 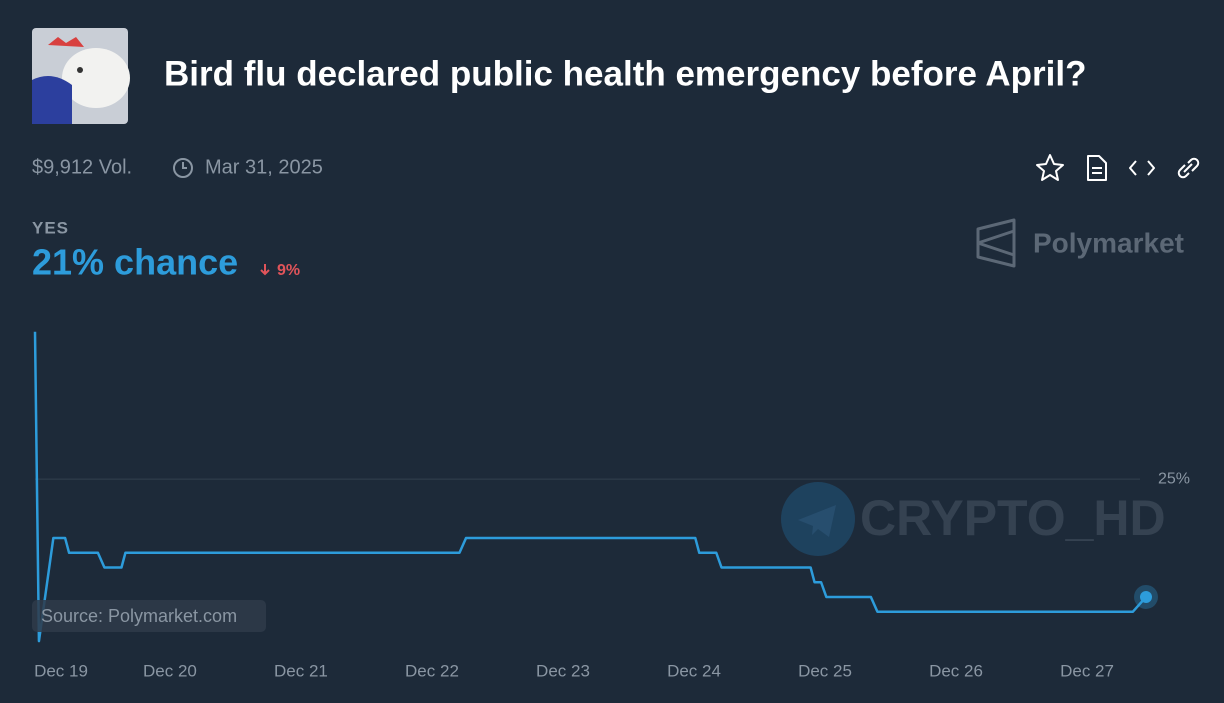 What do you see at coordinates (301, 670) in the screenshot?
I see `x-tick-label: Dec 21` at bounding box center [301, 670].